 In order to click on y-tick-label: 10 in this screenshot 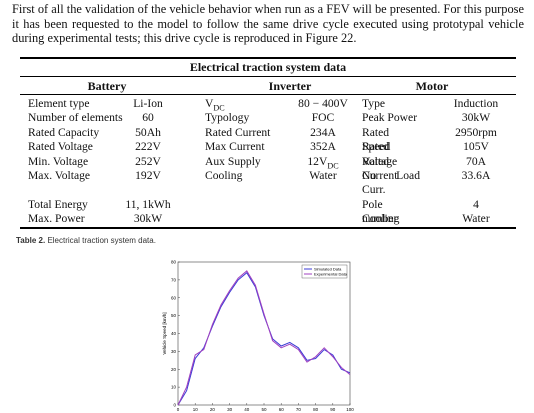, I will do `click(174, 387)`.